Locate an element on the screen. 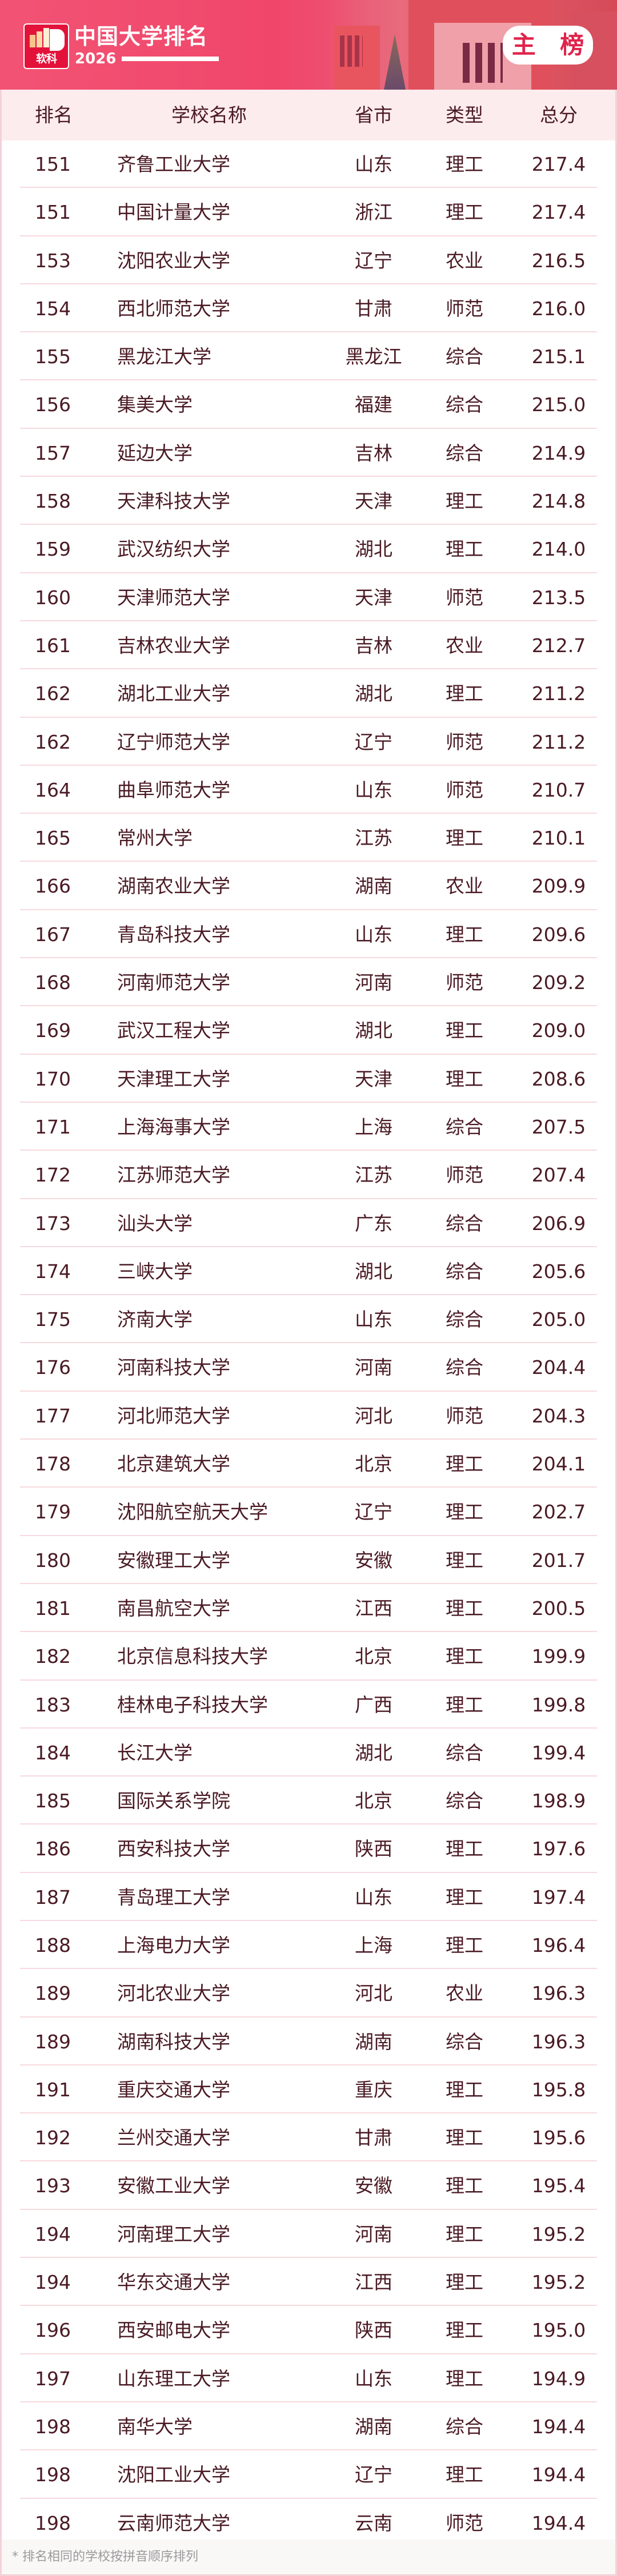  school-name-cell: 桂林电子科技大学 is located at coordinates (193, 1704).